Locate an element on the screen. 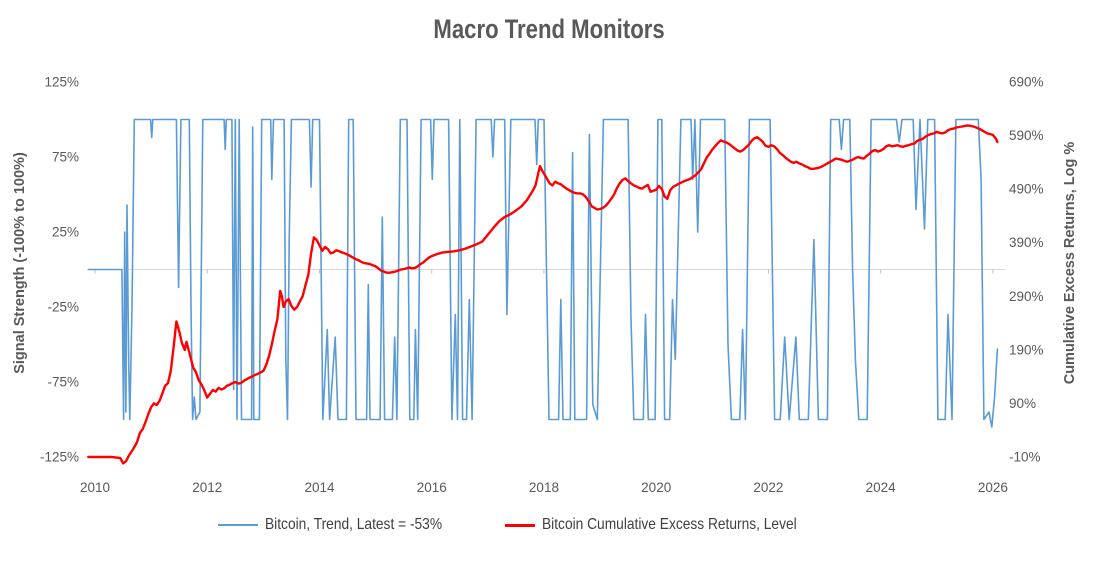 The width and height of the screenshot is (1099, 564). left-y-tick-label: 75% is located at coordinates (65, 157).